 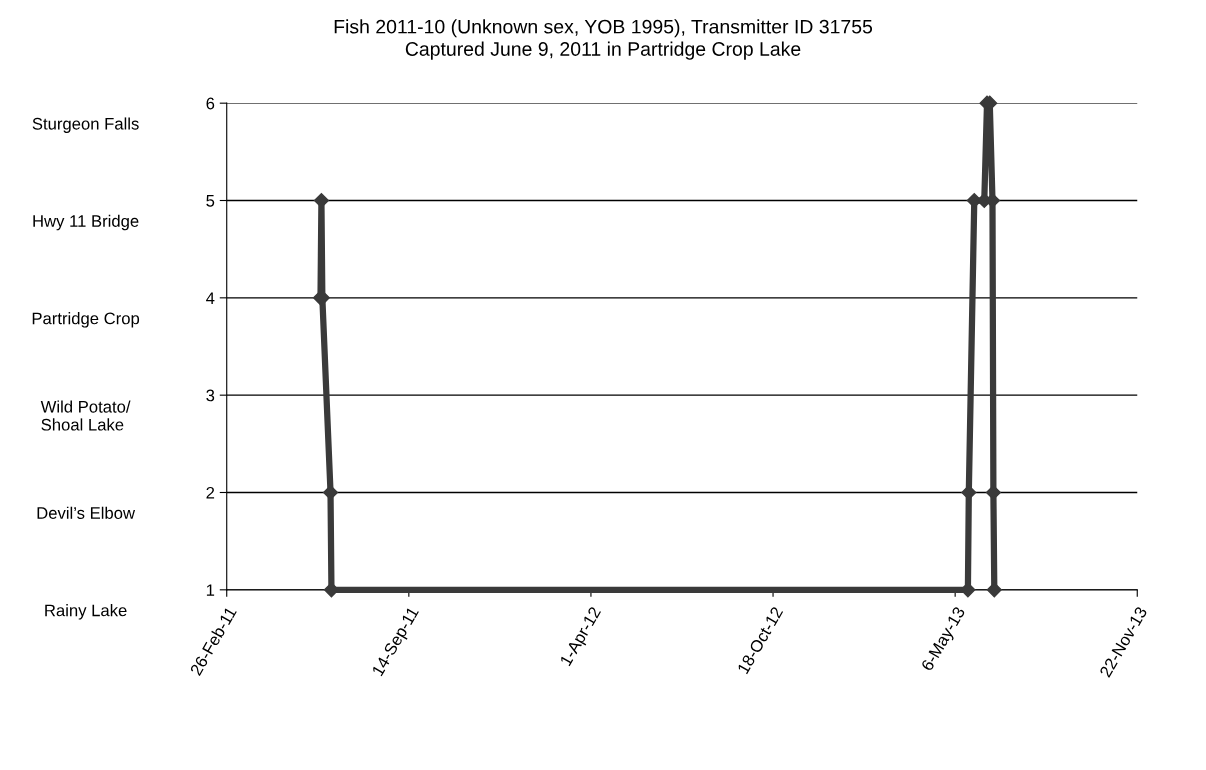 I want to click on chart-title: Fish 2011-10 (Unknown sex, YOB 1995), Transmitter ID 31755 Captured June 9, 2011 in Partridge Crop Lake, so click(x=603, y=39).